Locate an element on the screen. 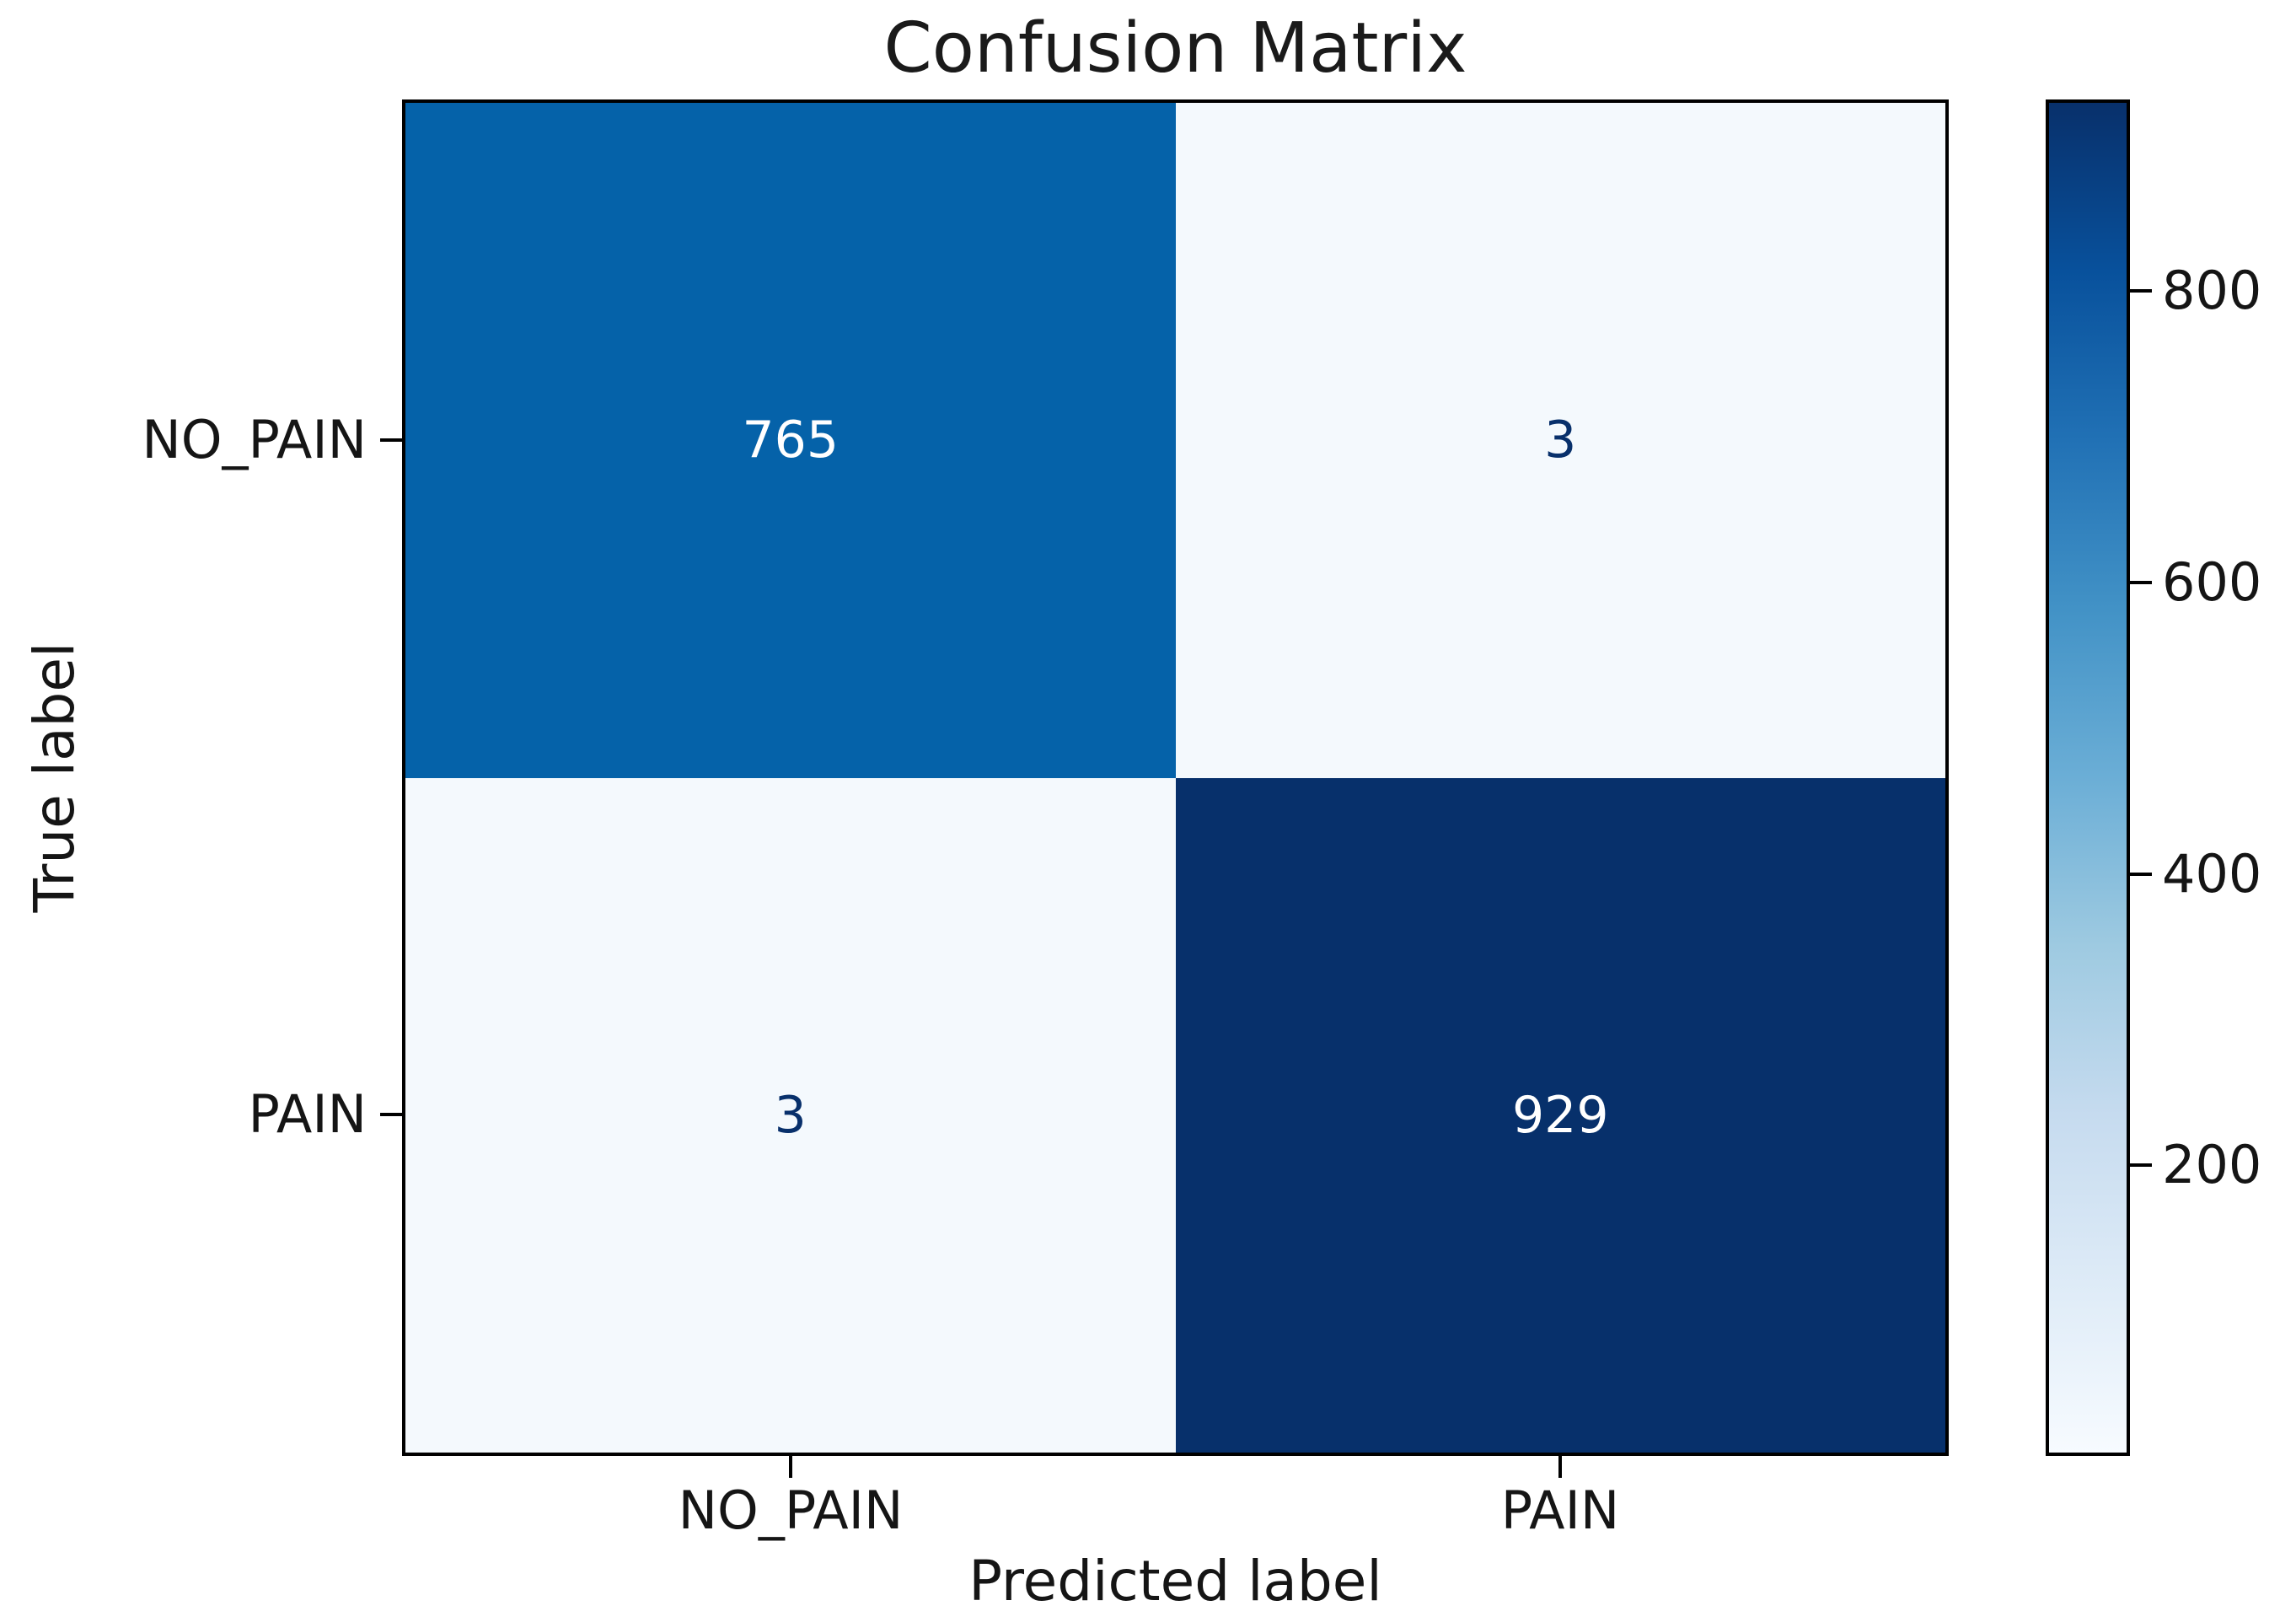 Image resolution: width=2296 pixels, height=1622 pixels. matrix-cell-true-pain-pred-pain: 929 is located at coordinates (1560, 1115).